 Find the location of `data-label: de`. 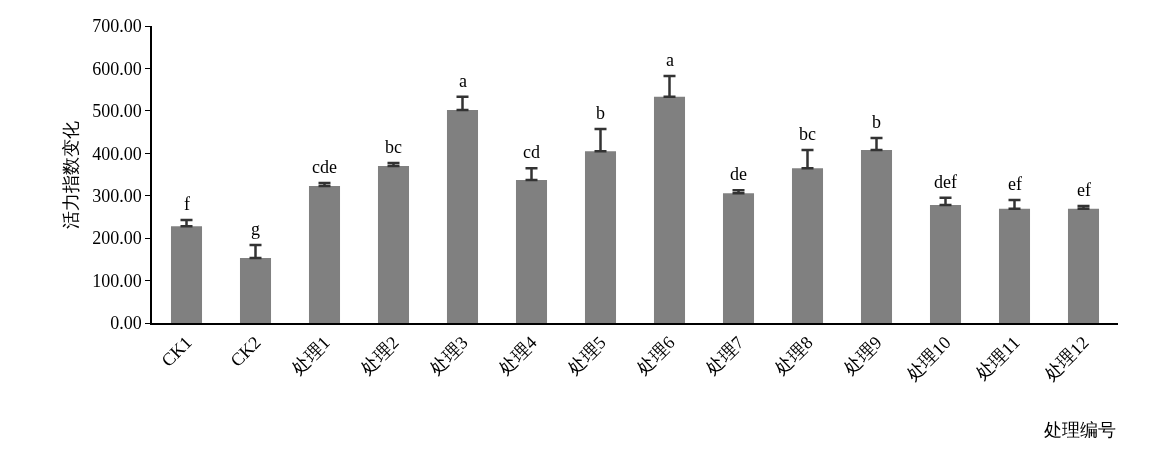

data-label: de is located at coordinates (738, 174).